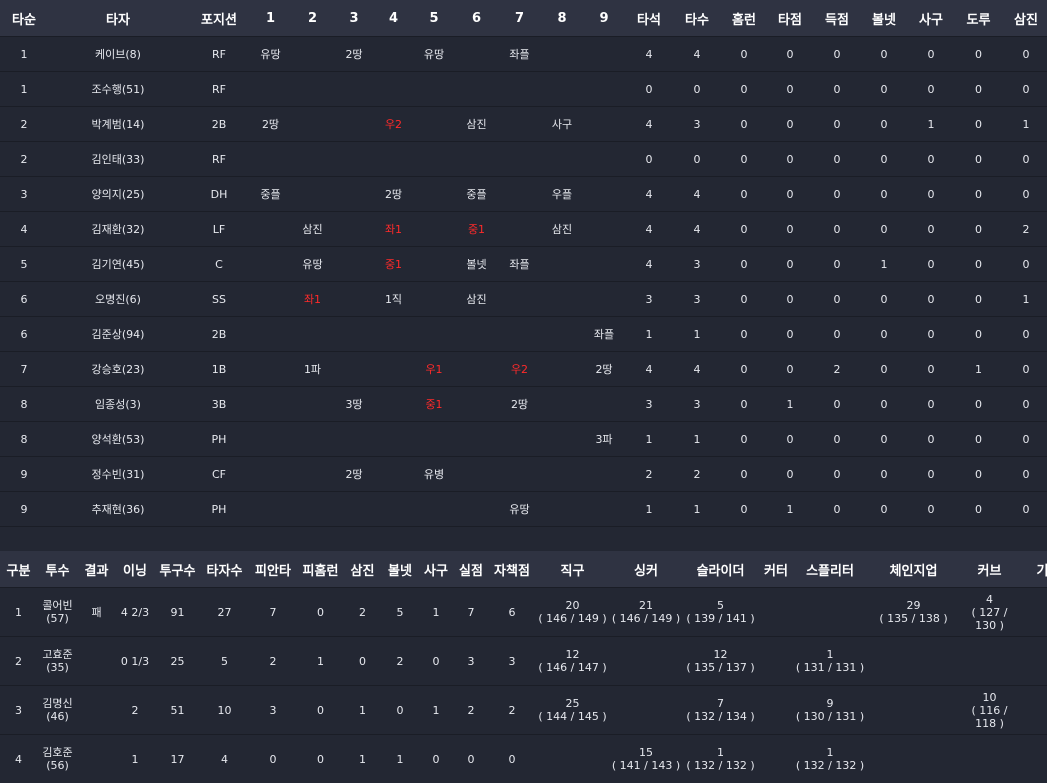 Image resolution: width=1047 pixels, height=783 pixels. Describe the element at coordinates (96, 569) in the screenshot. I see `pitching-col-header: 결과` at that location.